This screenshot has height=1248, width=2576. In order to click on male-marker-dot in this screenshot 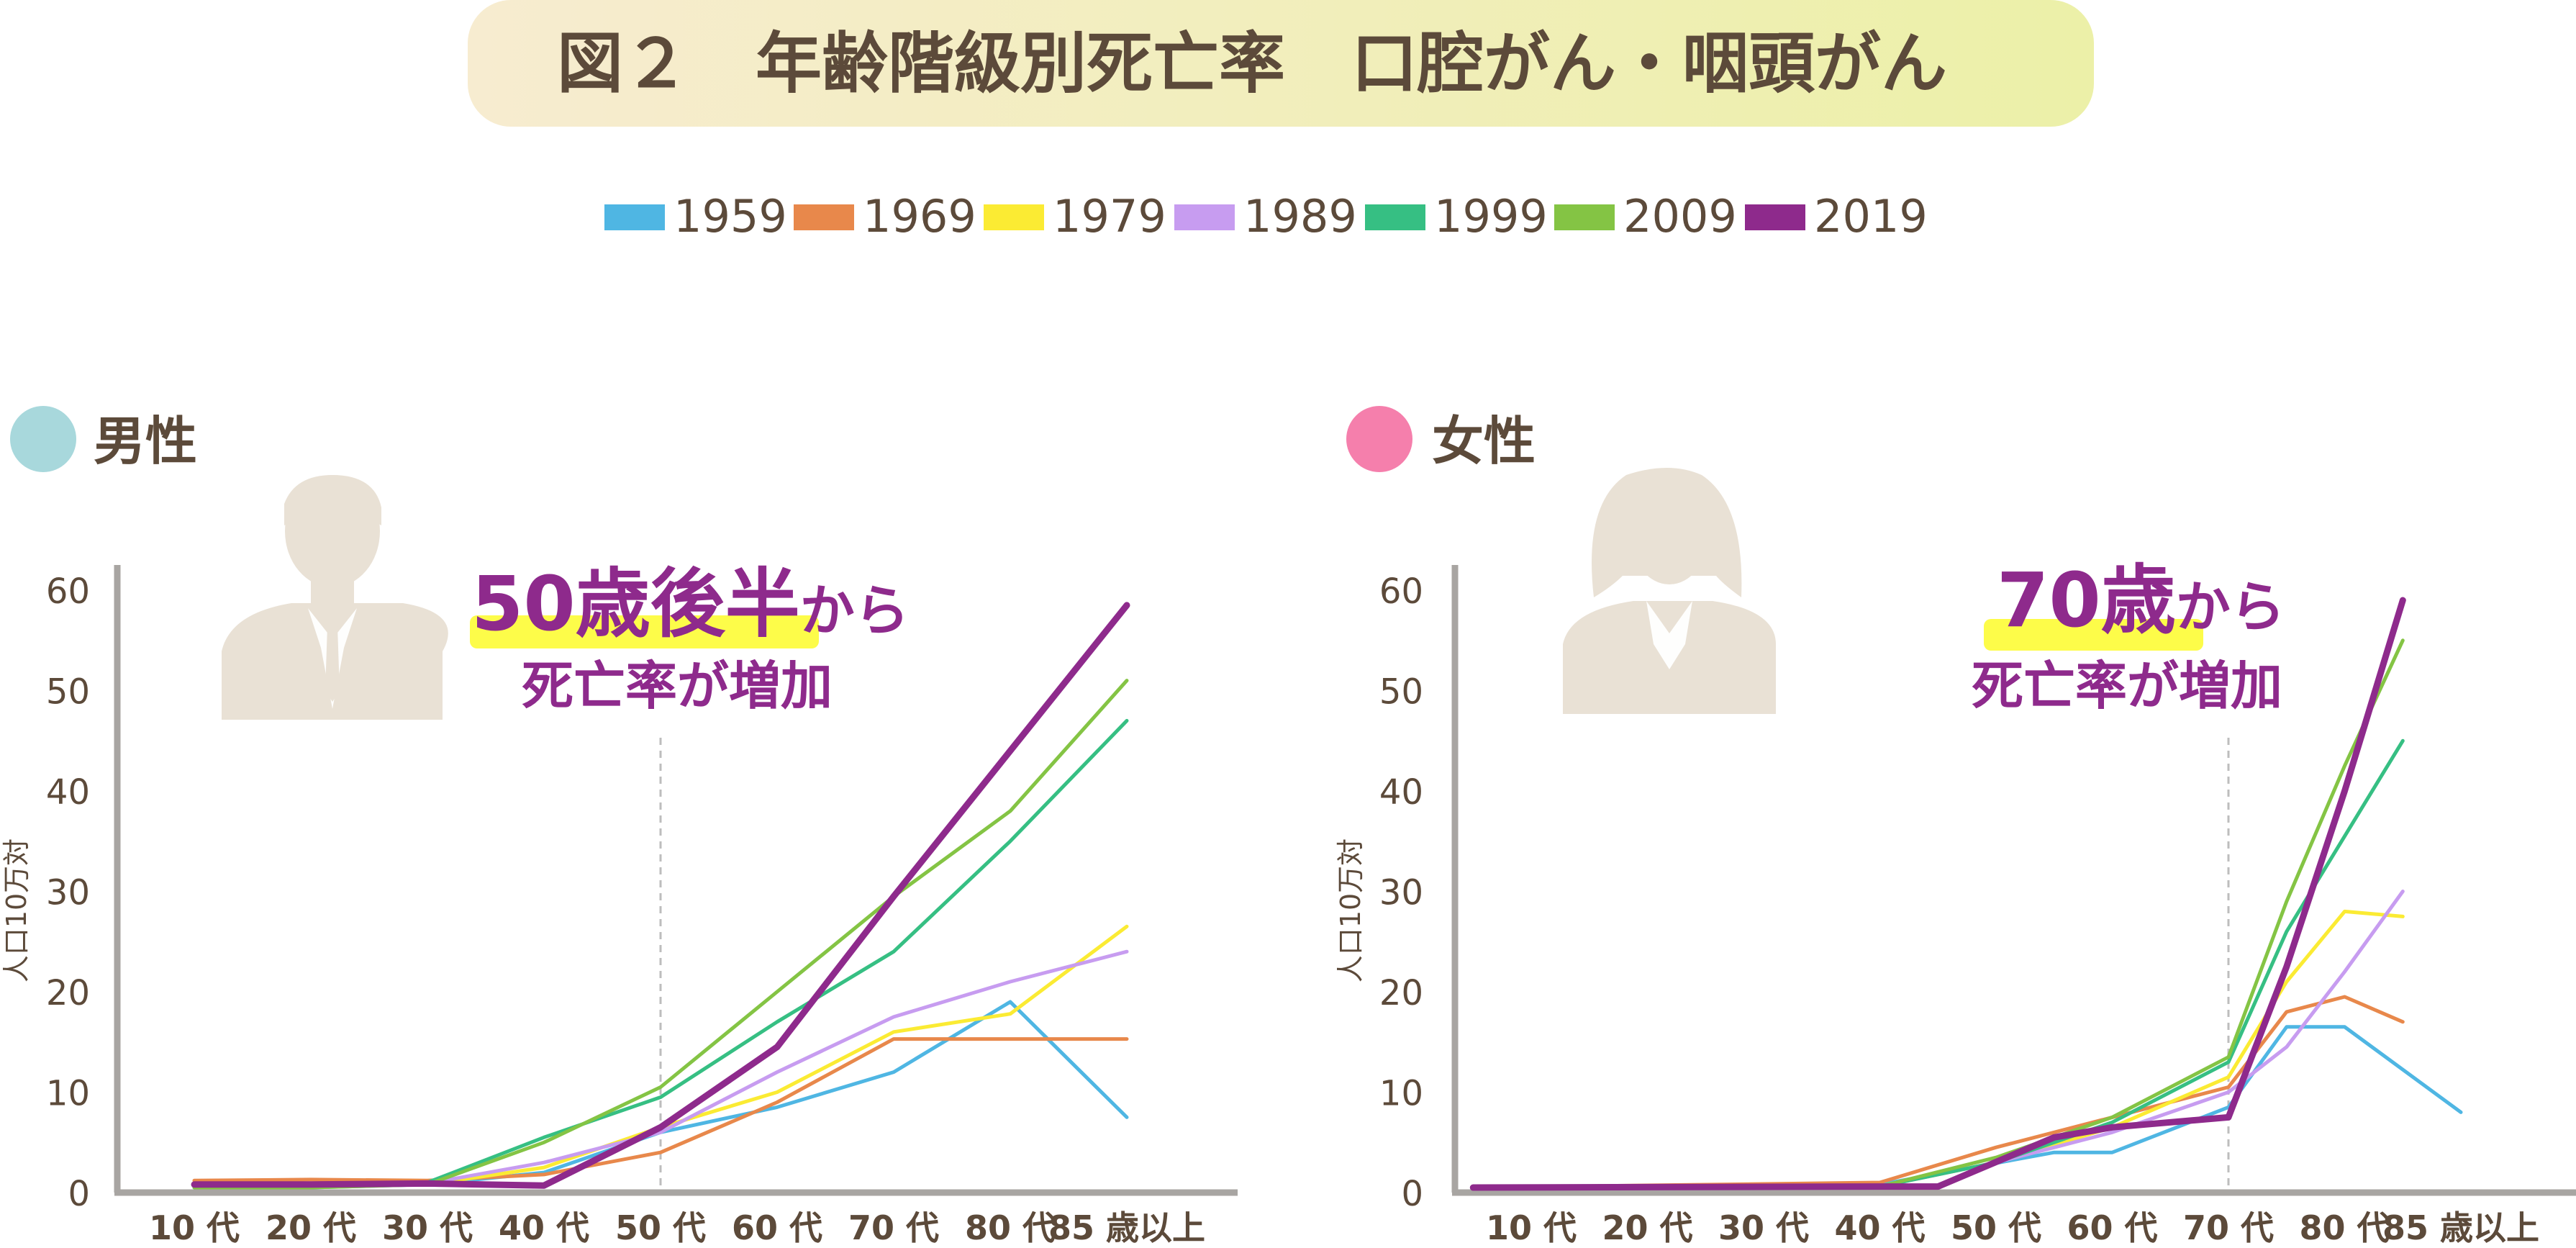, I will do `click(43, 439)`.